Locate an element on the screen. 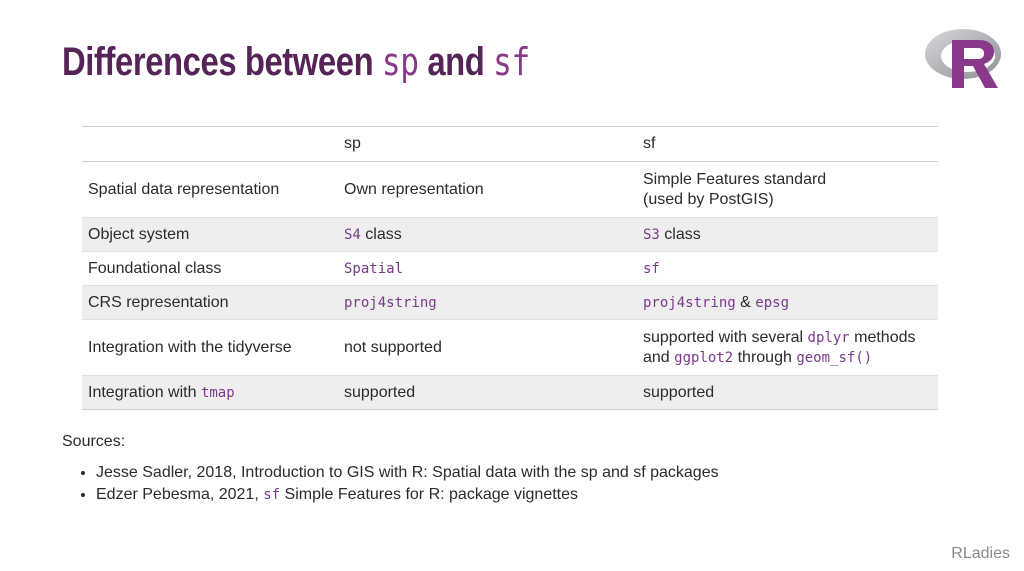 Image resolution: width=1024 pixels, height=571 pixels. sf-text: & is located at coordinates (745, 302).